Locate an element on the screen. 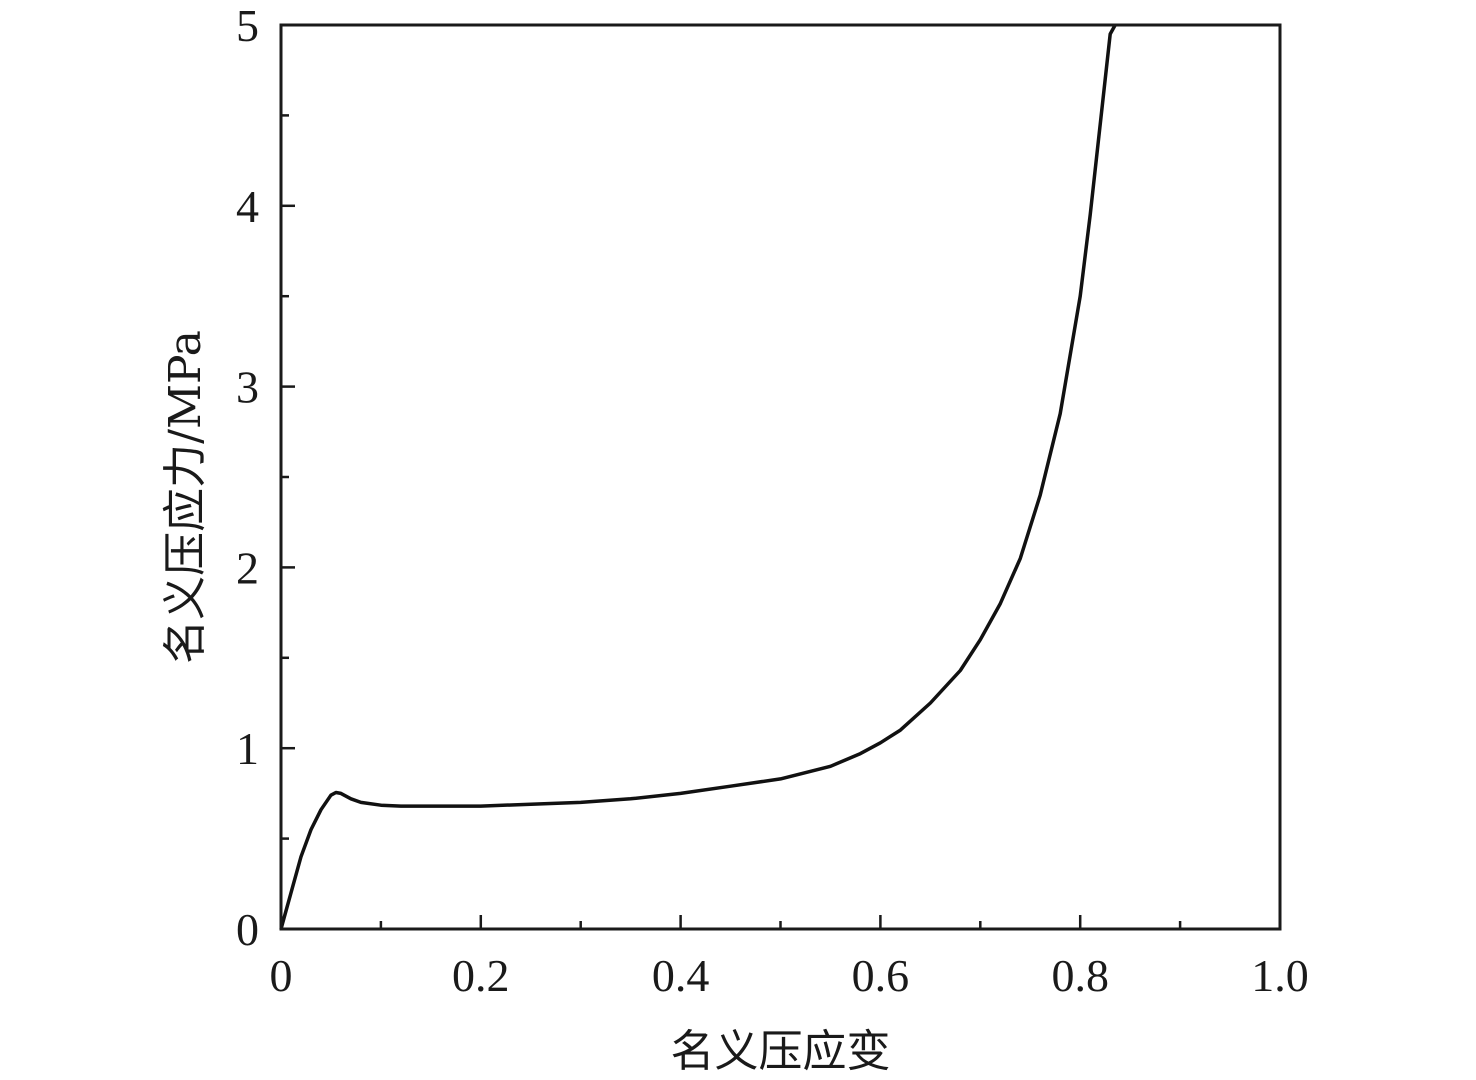 This screenshot has height=1080, width=1476. x-tick-label: 0.6 is located at coordinates (881, 975).